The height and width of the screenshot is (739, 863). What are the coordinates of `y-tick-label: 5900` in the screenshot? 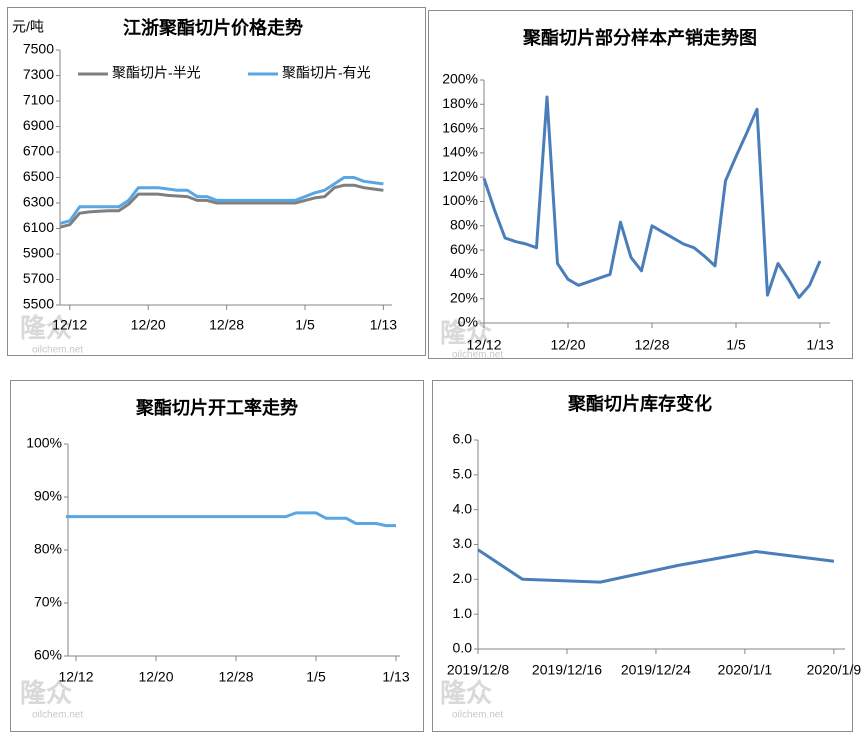 It's located at (38, 253).